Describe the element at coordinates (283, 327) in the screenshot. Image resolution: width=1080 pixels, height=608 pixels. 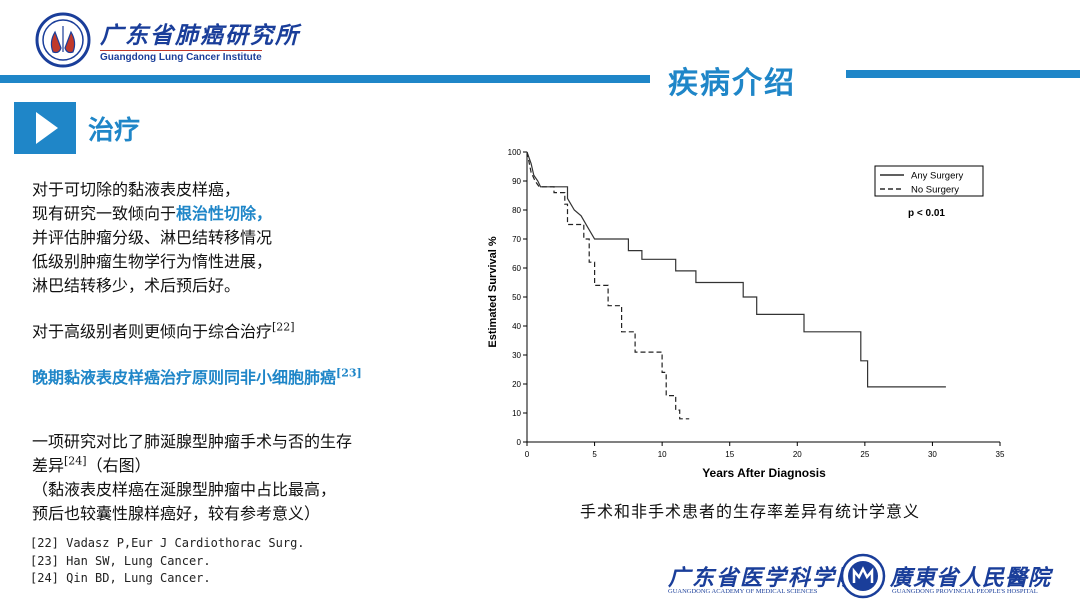
I see `citation: [22]` at that location.